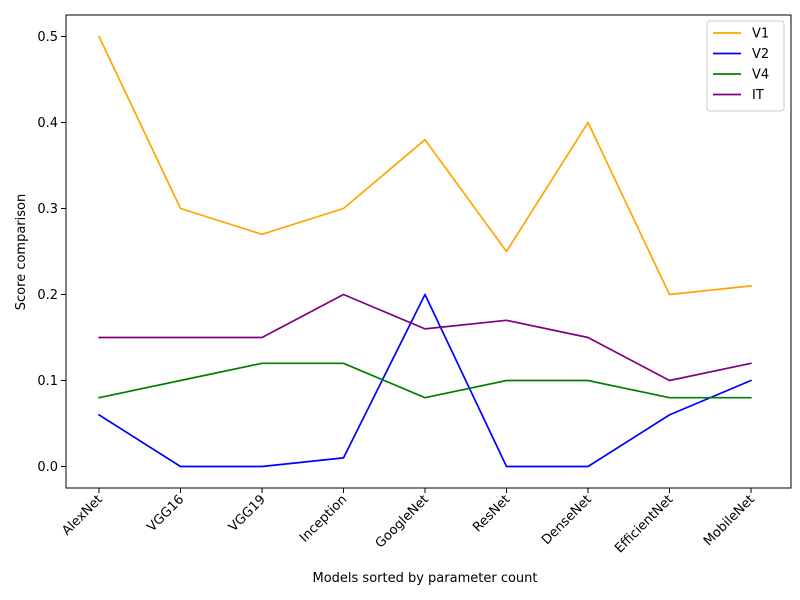  What do you see at coordinates (424, 578) in the screenshot?
I see `x-axis-label: Models sorted by parameter count` at bounding box center [424, 578].